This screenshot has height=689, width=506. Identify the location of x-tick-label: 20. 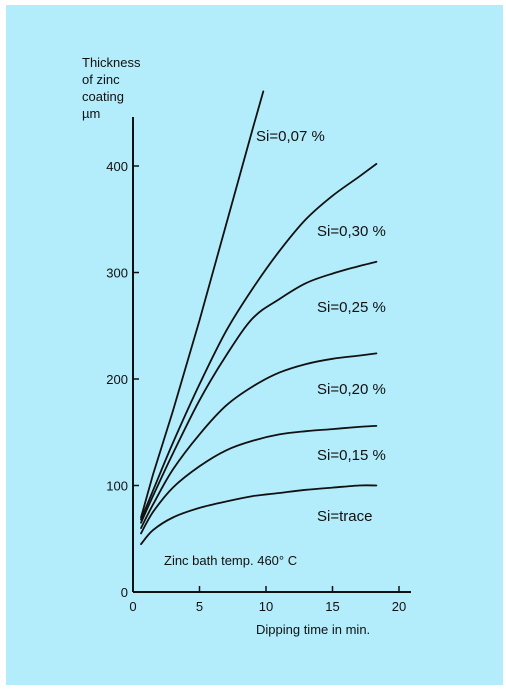
(399, 606).